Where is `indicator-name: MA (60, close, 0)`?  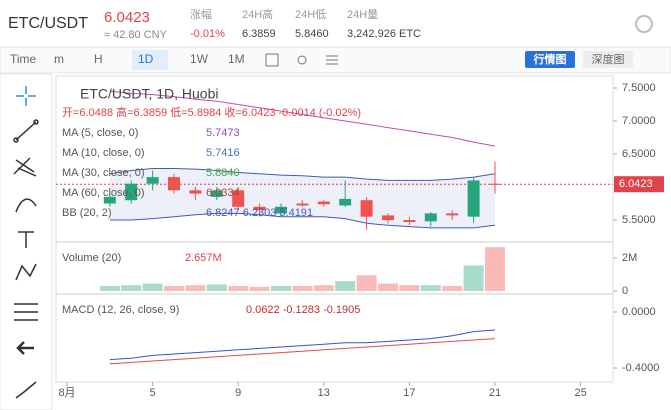 indicator-name: MA (60, close, 0) is located at coordinates (103, 193).